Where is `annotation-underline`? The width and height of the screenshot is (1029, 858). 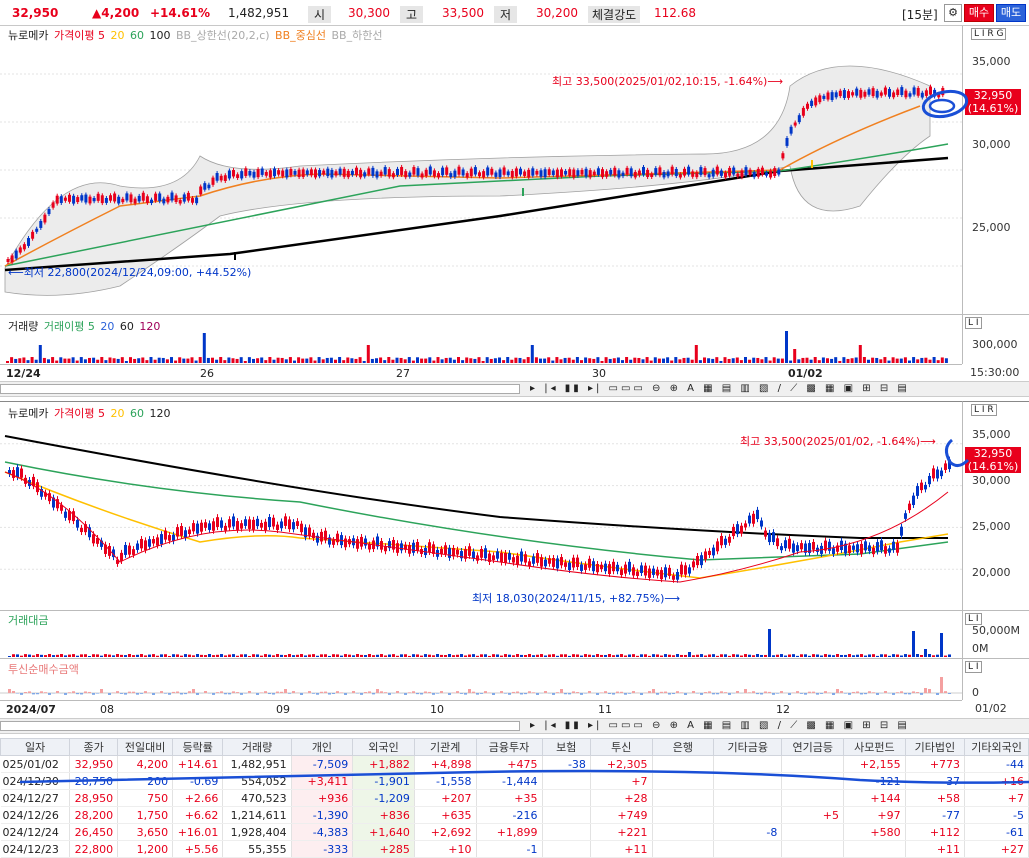
annotation-underline is located at coordinates (524, 777).